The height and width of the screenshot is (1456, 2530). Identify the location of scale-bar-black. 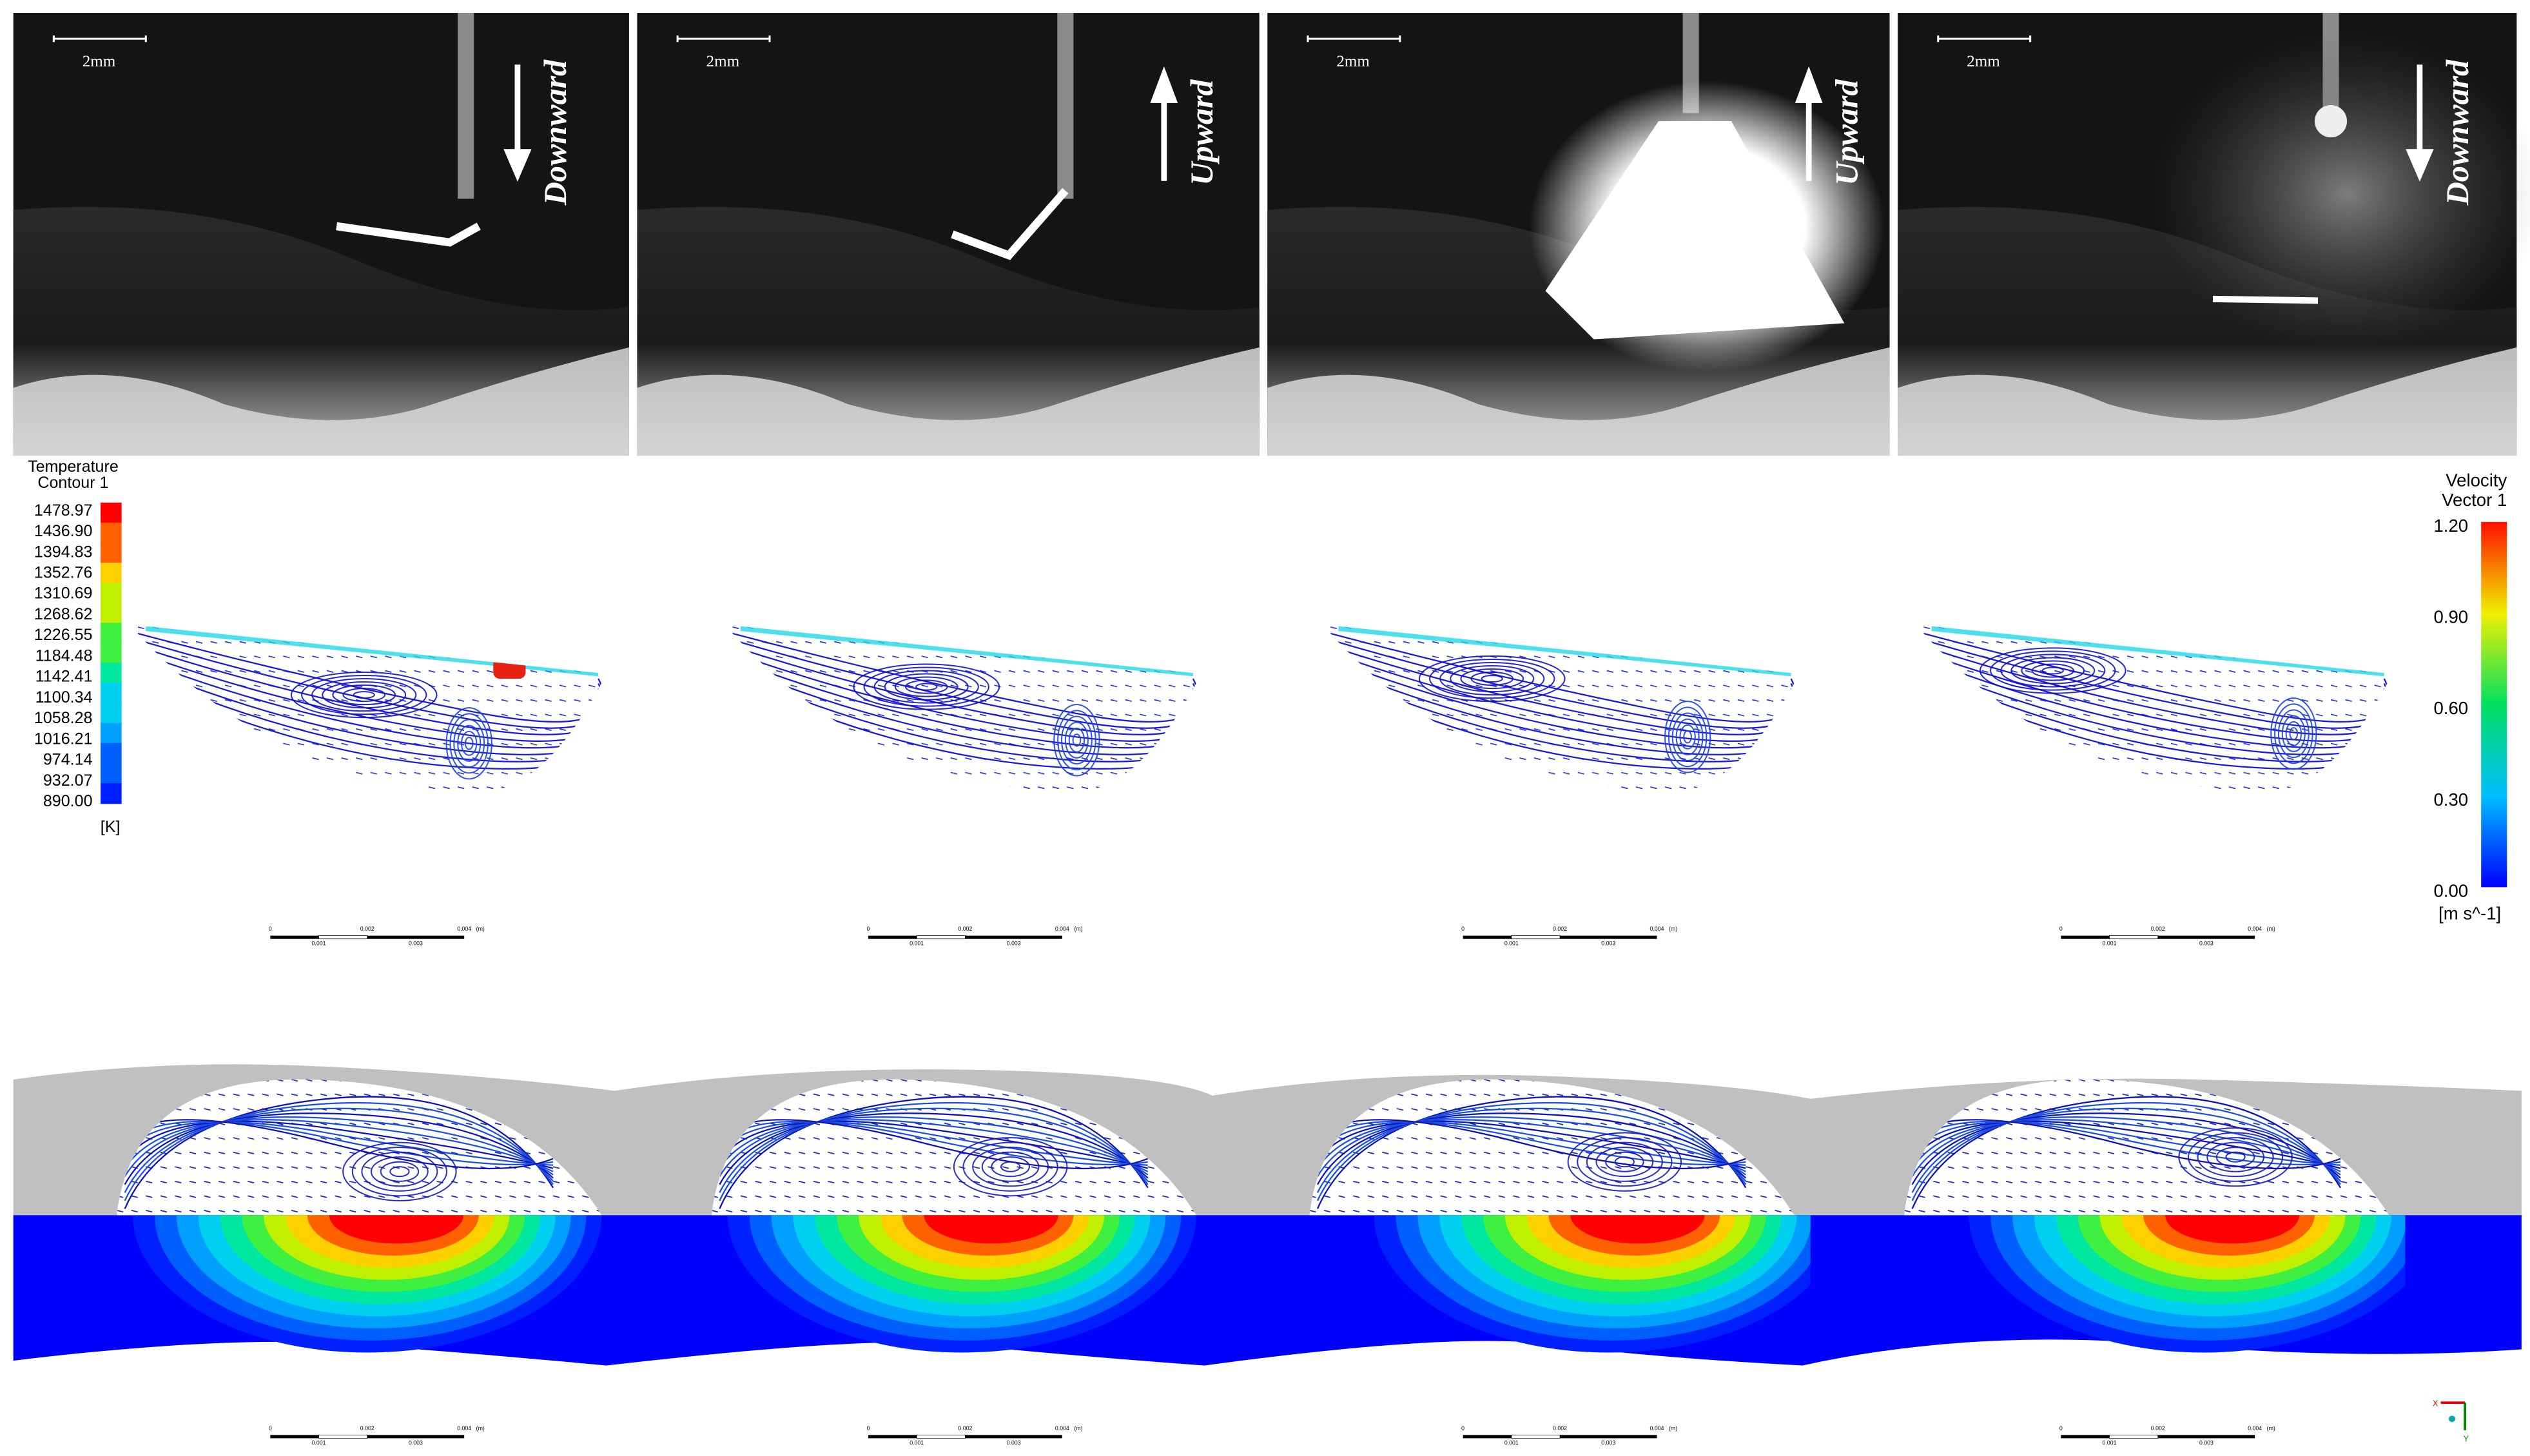
(2085, 937).